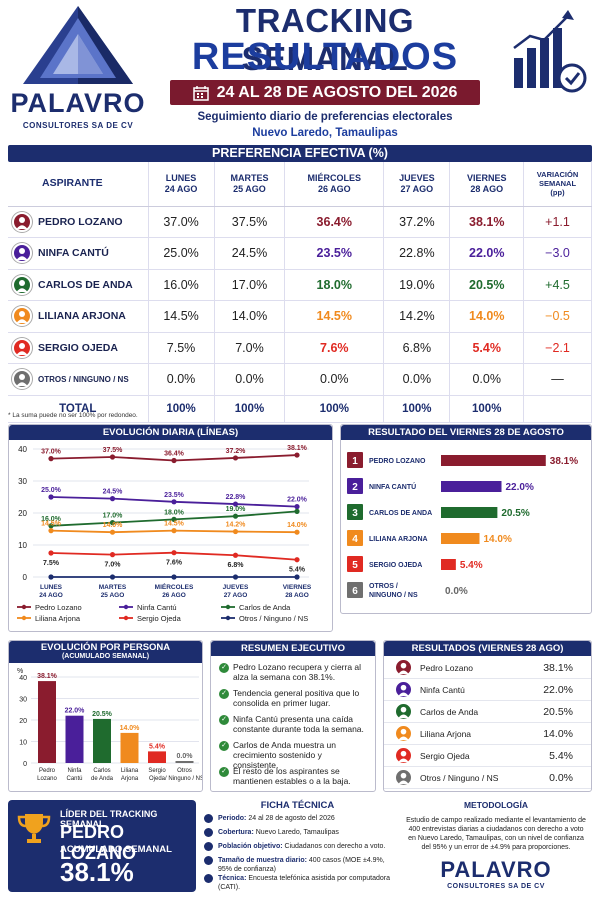  Describe the element at coordinates (98, 842) in the screenshot. I see `leader-name: PEDRO LOZANO` at that location.